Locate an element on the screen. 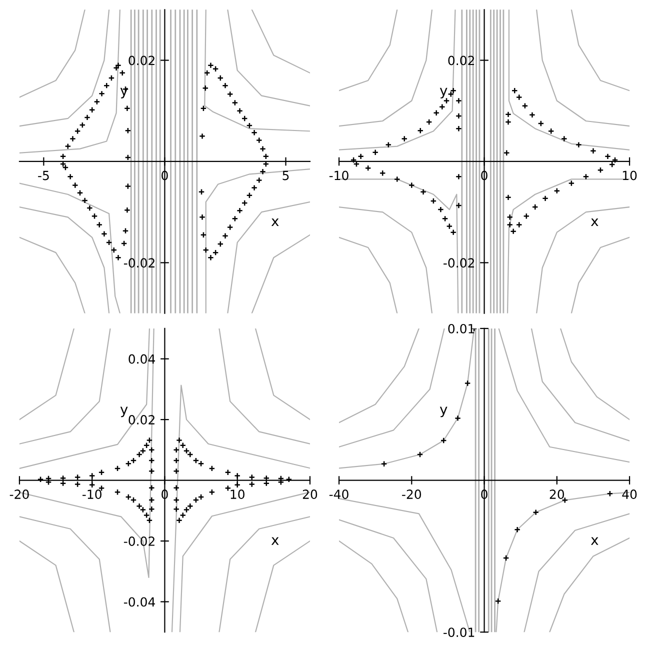  y-tick-label: 0.01 is located at coordinates (461, 329).